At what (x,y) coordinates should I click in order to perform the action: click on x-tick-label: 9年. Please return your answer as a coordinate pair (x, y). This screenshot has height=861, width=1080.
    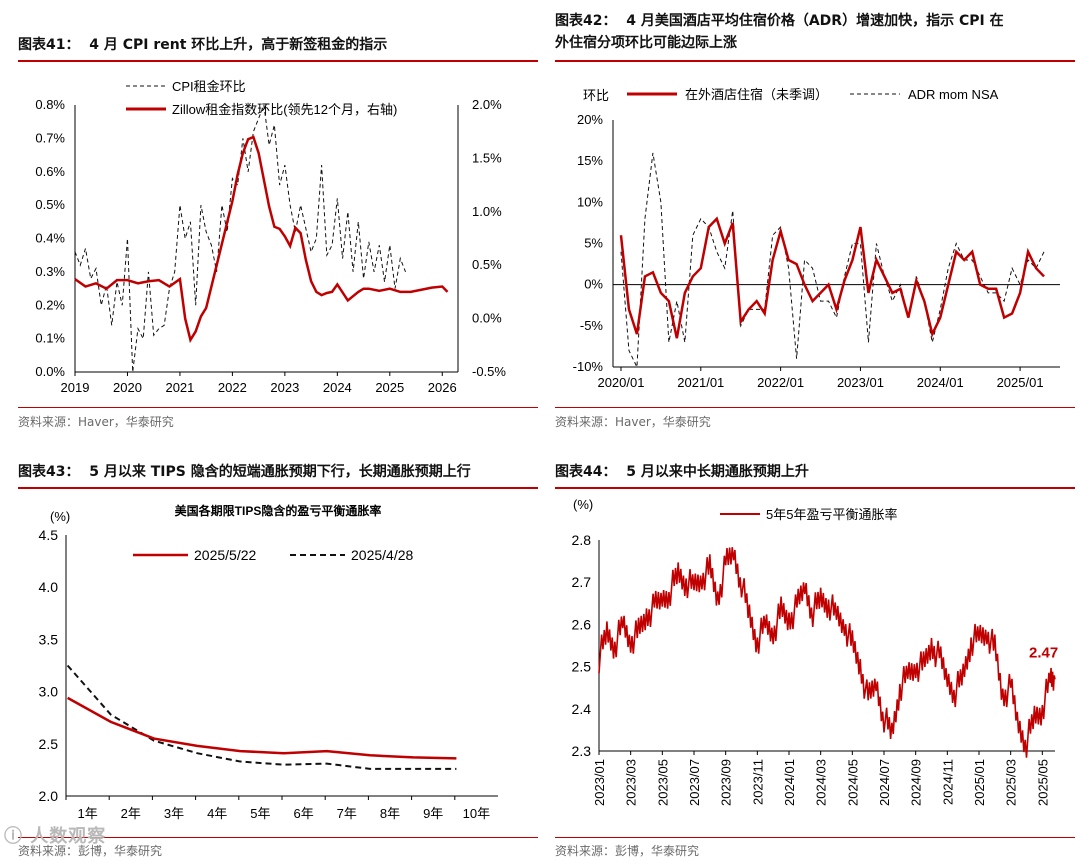
    Looking at the image, I should click on (433, 813).